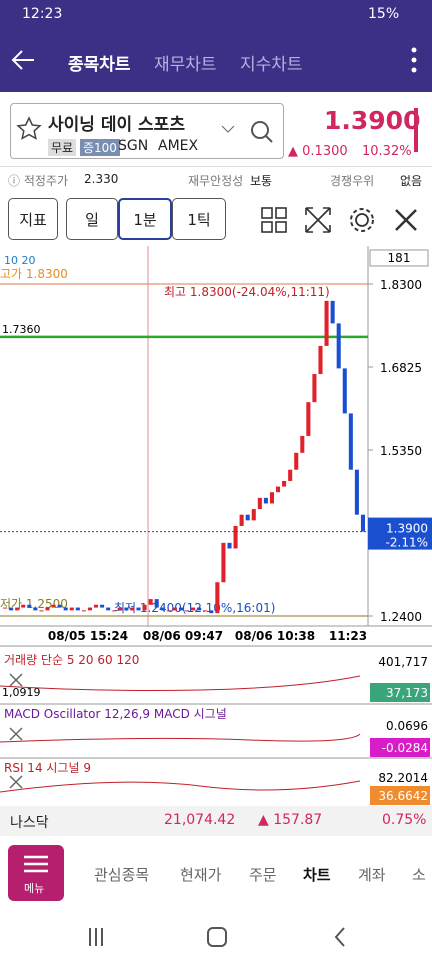 The height and width of the screenshot is (963, 432). I want to click on nav-item: 차트, so click(317, 875).